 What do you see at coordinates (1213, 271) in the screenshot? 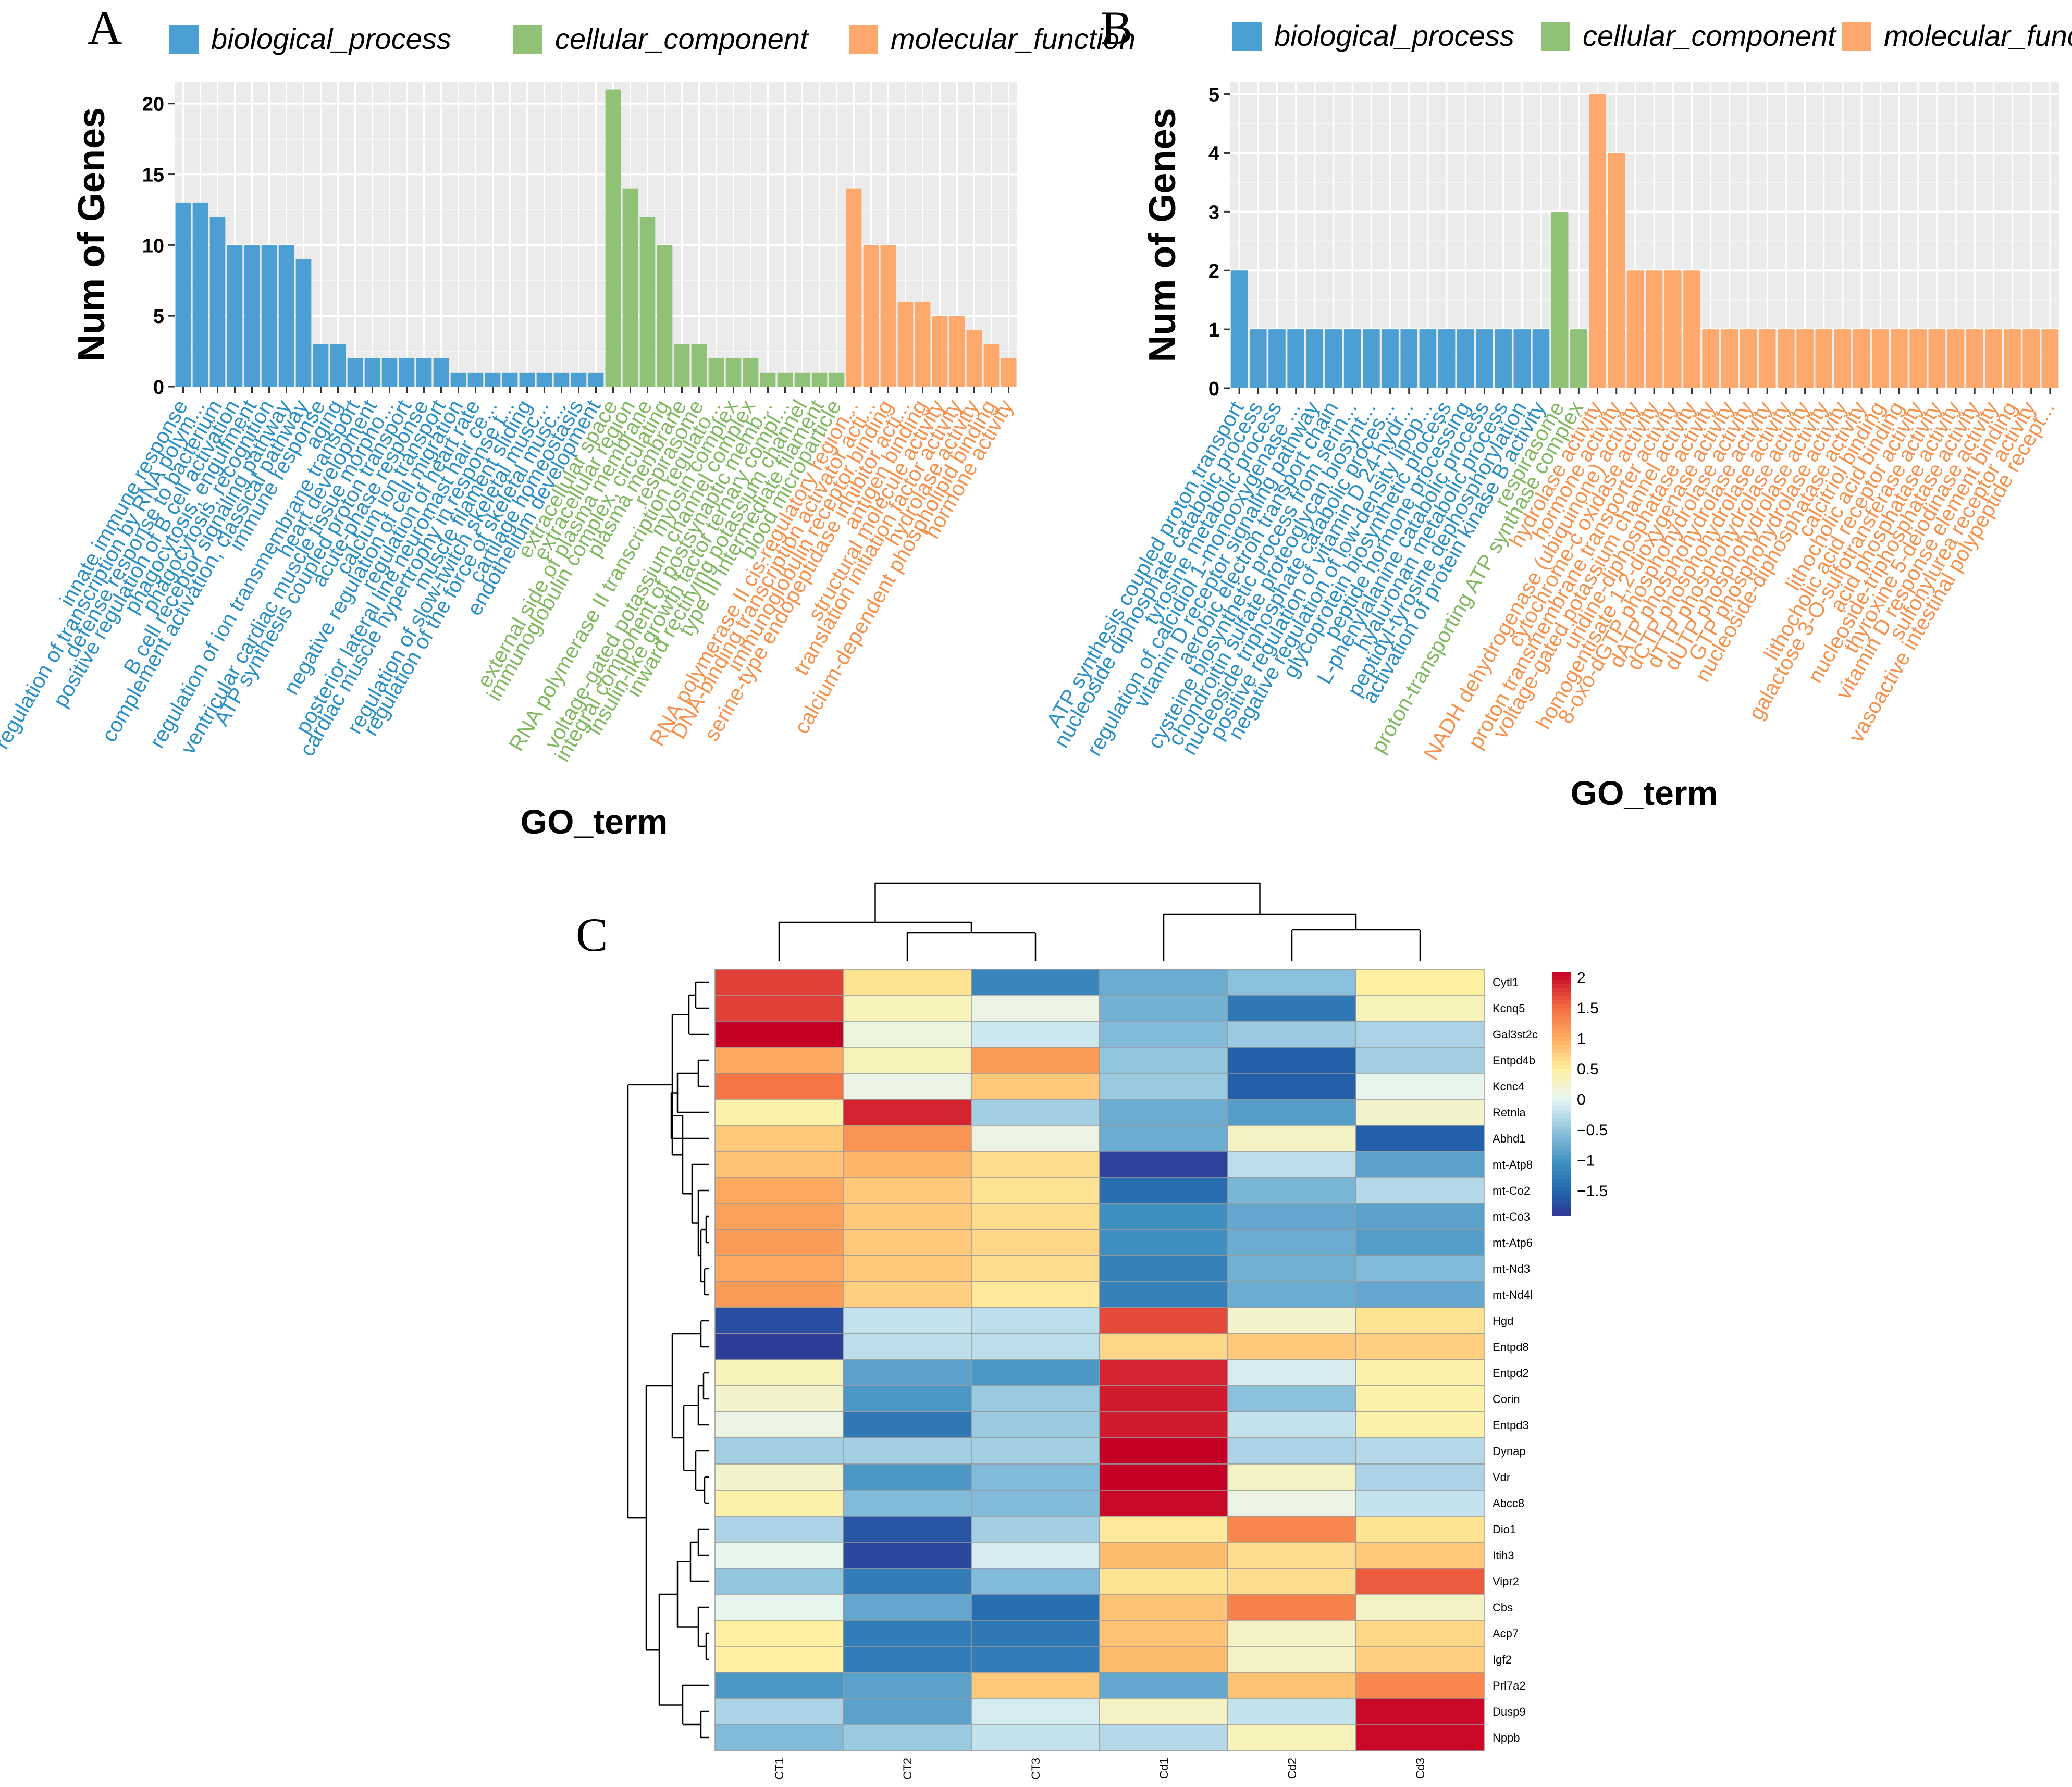
I see `y-tick-label: 2` at bounding box center [1213, 271].